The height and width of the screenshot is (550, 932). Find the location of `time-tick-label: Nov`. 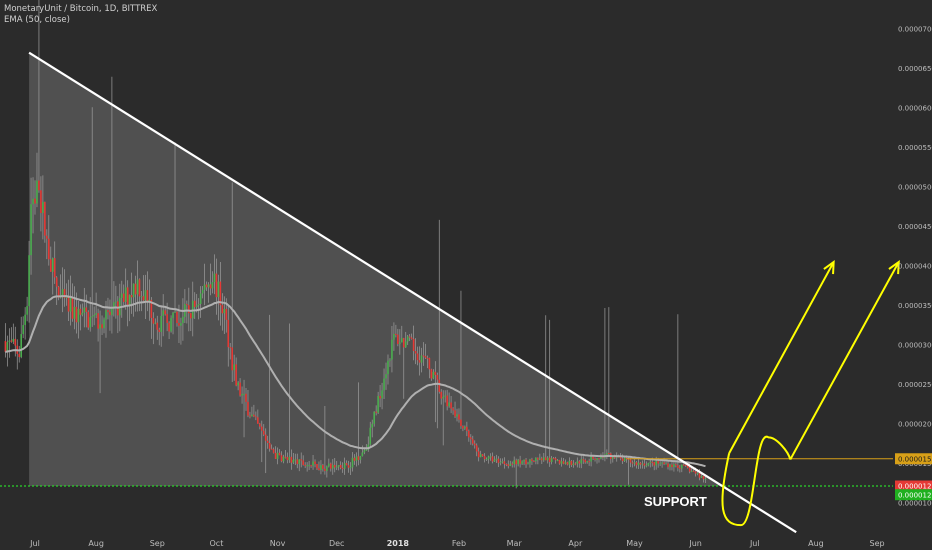

time-tick-label: Nov is located at coordinates (278, 543).